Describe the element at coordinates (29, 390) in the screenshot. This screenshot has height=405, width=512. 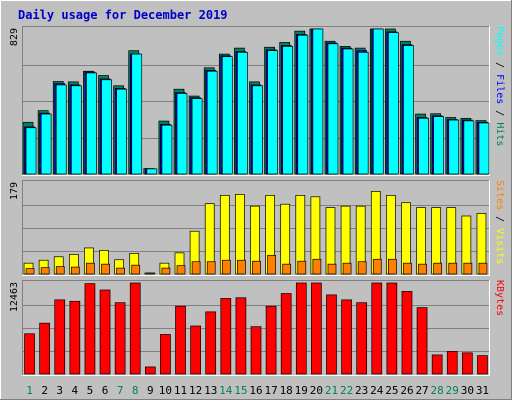
I see `day-label: 1` at that location.